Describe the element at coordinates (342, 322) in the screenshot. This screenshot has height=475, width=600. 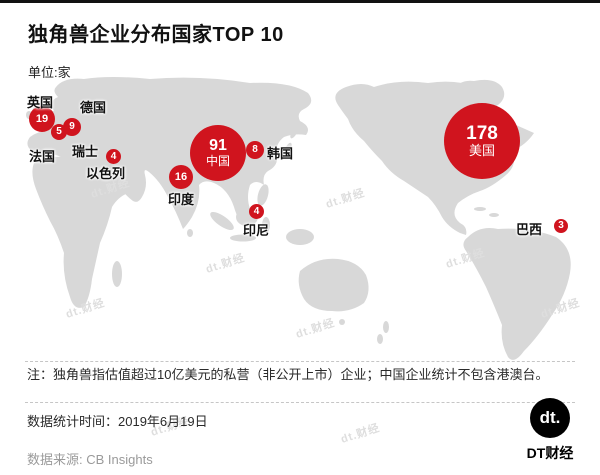
I see `island-tasmania` at that location.